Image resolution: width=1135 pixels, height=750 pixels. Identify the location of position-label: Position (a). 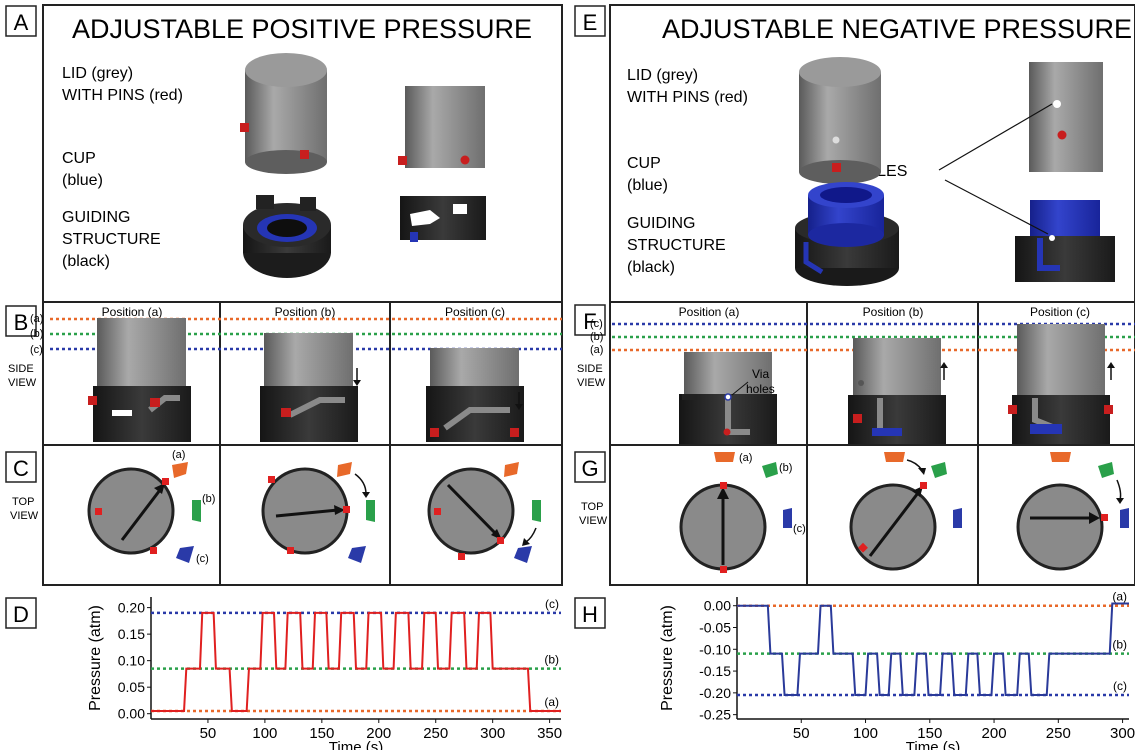
(709, 312).